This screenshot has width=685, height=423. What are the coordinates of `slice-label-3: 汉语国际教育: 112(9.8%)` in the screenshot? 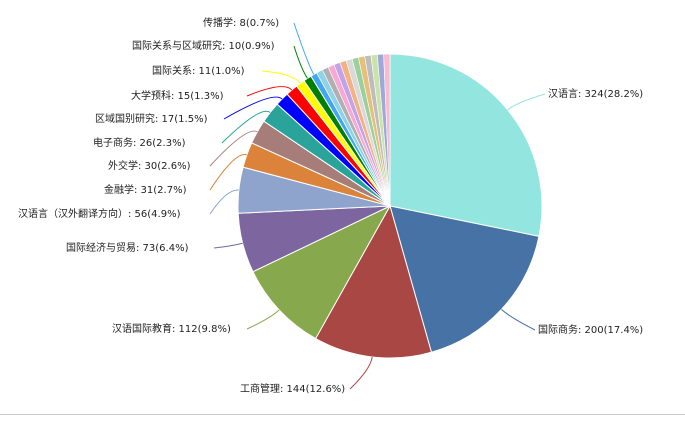 It's located at (171, 328).